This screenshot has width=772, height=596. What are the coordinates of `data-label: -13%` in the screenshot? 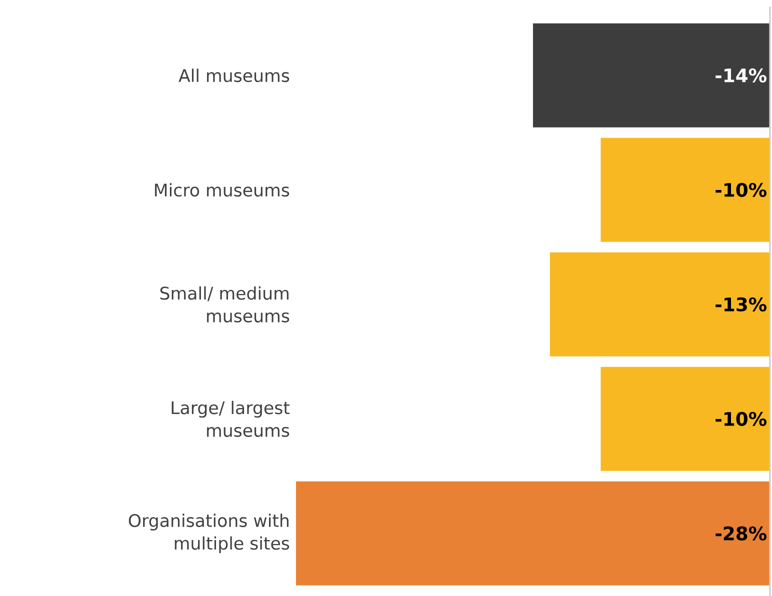 It's located at (741, 304).